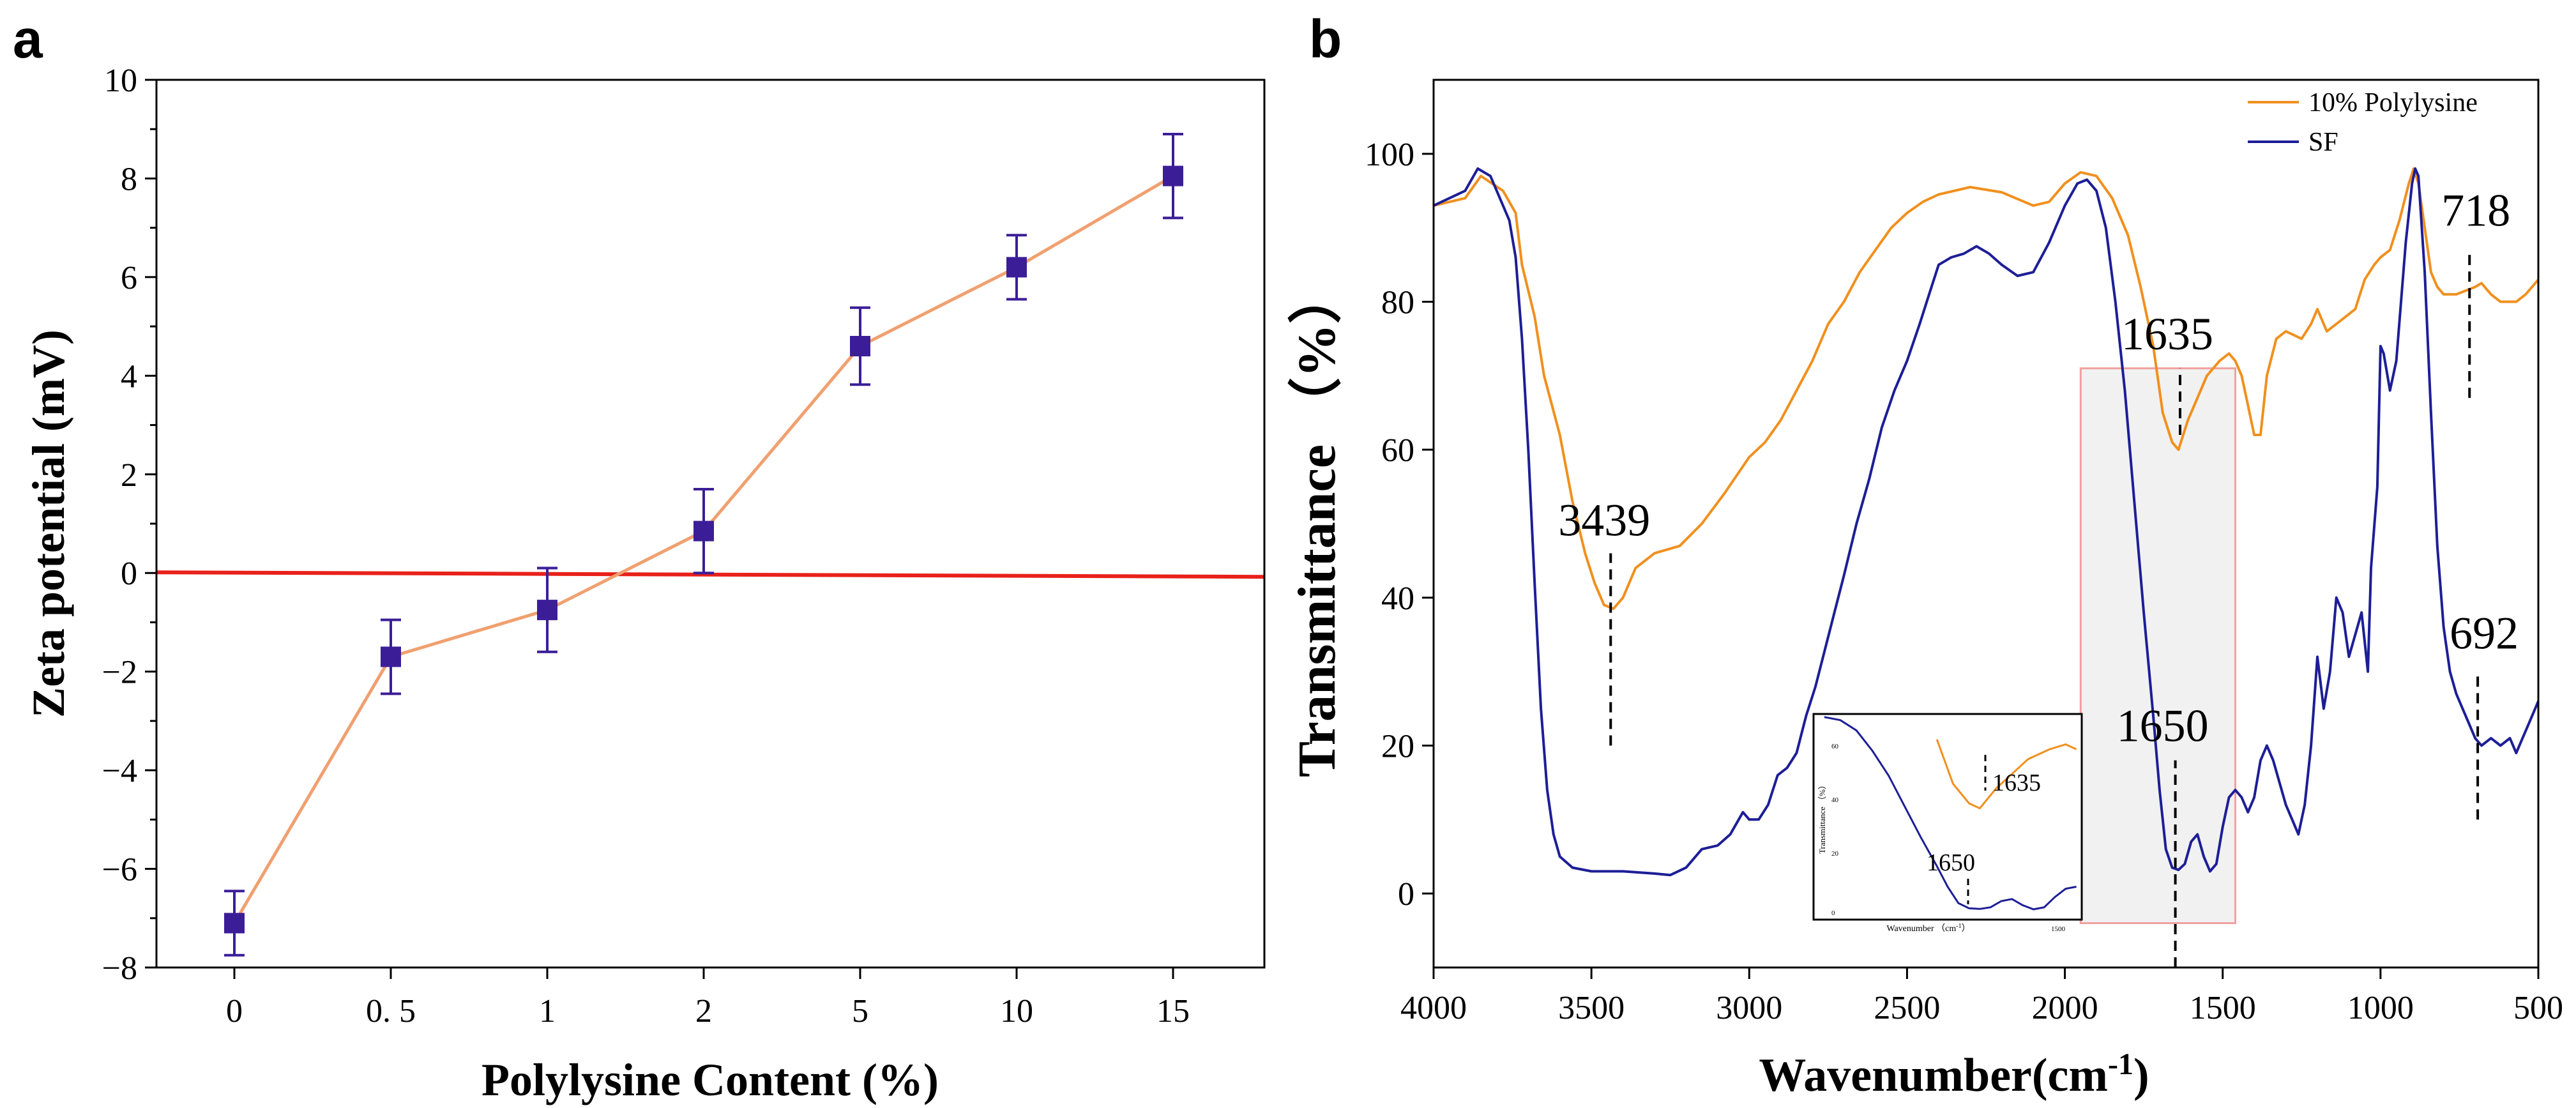 The height and width of the screenshot is (1108, 2576). What do you see at coordinates (2167, 334) in the screenshot?
I see `peak-label-1635: 1635` at bounding box center [2167, 334].